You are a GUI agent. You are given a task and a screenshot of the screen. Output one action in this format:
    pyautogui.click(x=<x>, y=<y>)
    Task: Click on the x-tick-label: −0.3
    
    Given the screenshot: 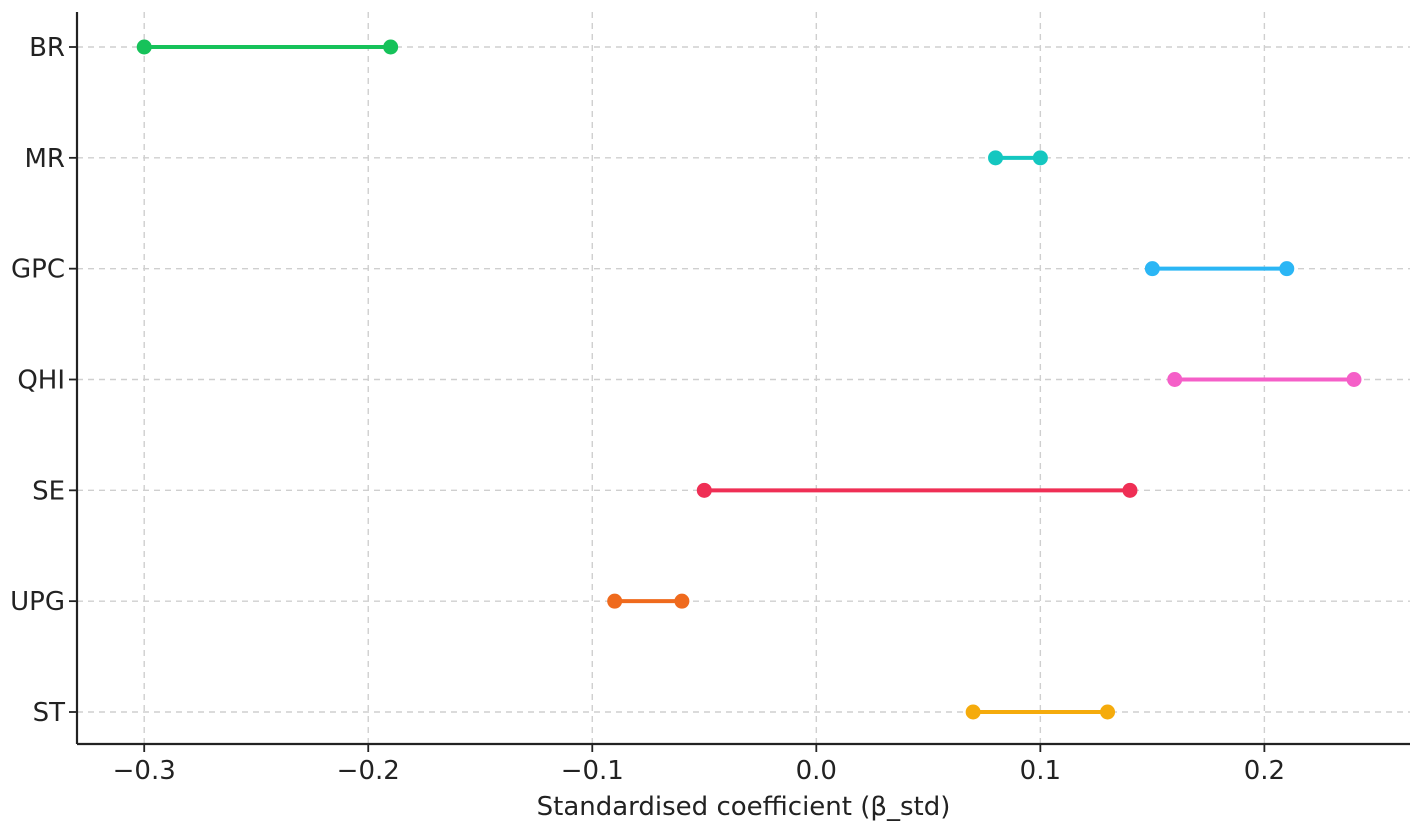 What is the action you would take?
    pyautogui.click(x=144, y=771)
    